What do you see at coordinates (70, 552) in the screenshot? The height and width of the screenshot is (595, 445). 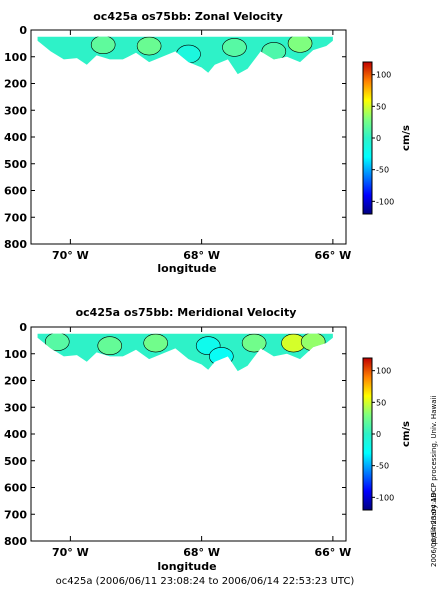 I see `meridional-x-tick-label: 70° W` at bounding box center [70, 552].